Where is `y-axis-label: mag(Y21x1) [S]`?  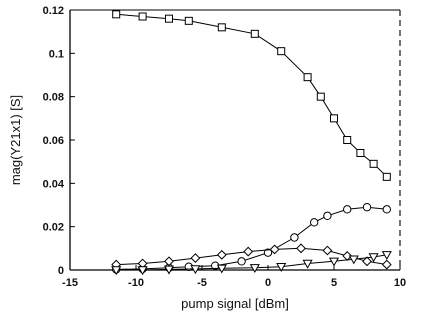 y-axis-label: mag(Y21x1) [S] is located at coordinates (15, 140).